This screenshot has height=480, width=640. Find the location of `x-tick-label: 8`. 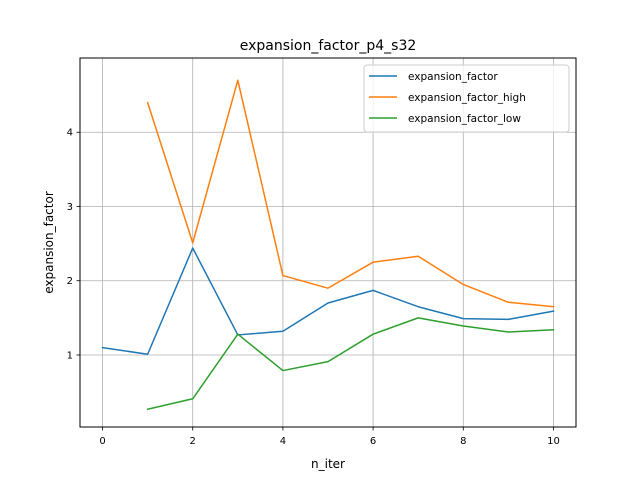

x-tick-label: 8 is located at coordinates (463, 441).